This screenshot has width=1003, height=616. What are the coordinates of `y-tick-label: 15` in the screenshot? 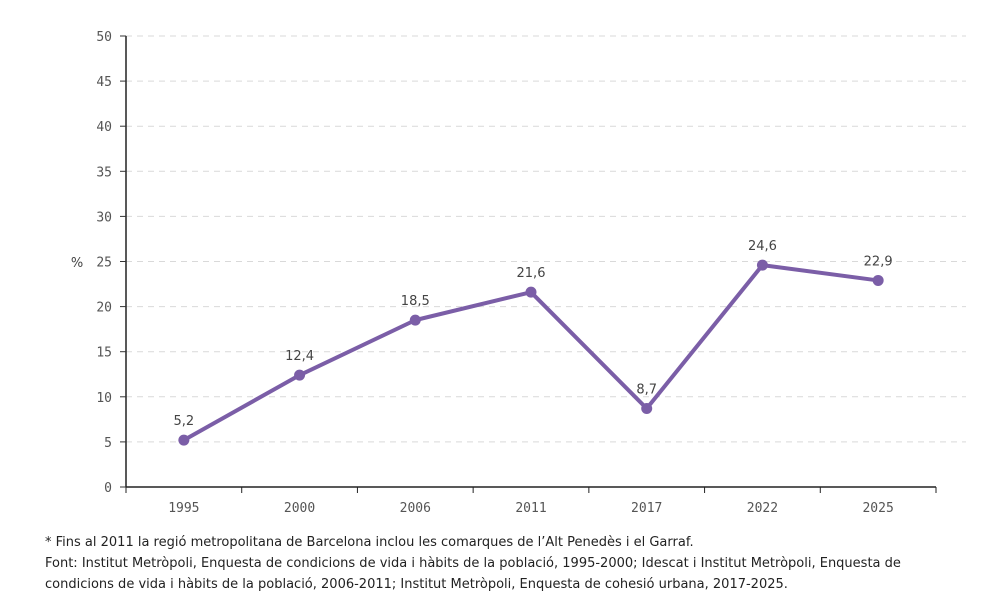 It's located at (104, 353).